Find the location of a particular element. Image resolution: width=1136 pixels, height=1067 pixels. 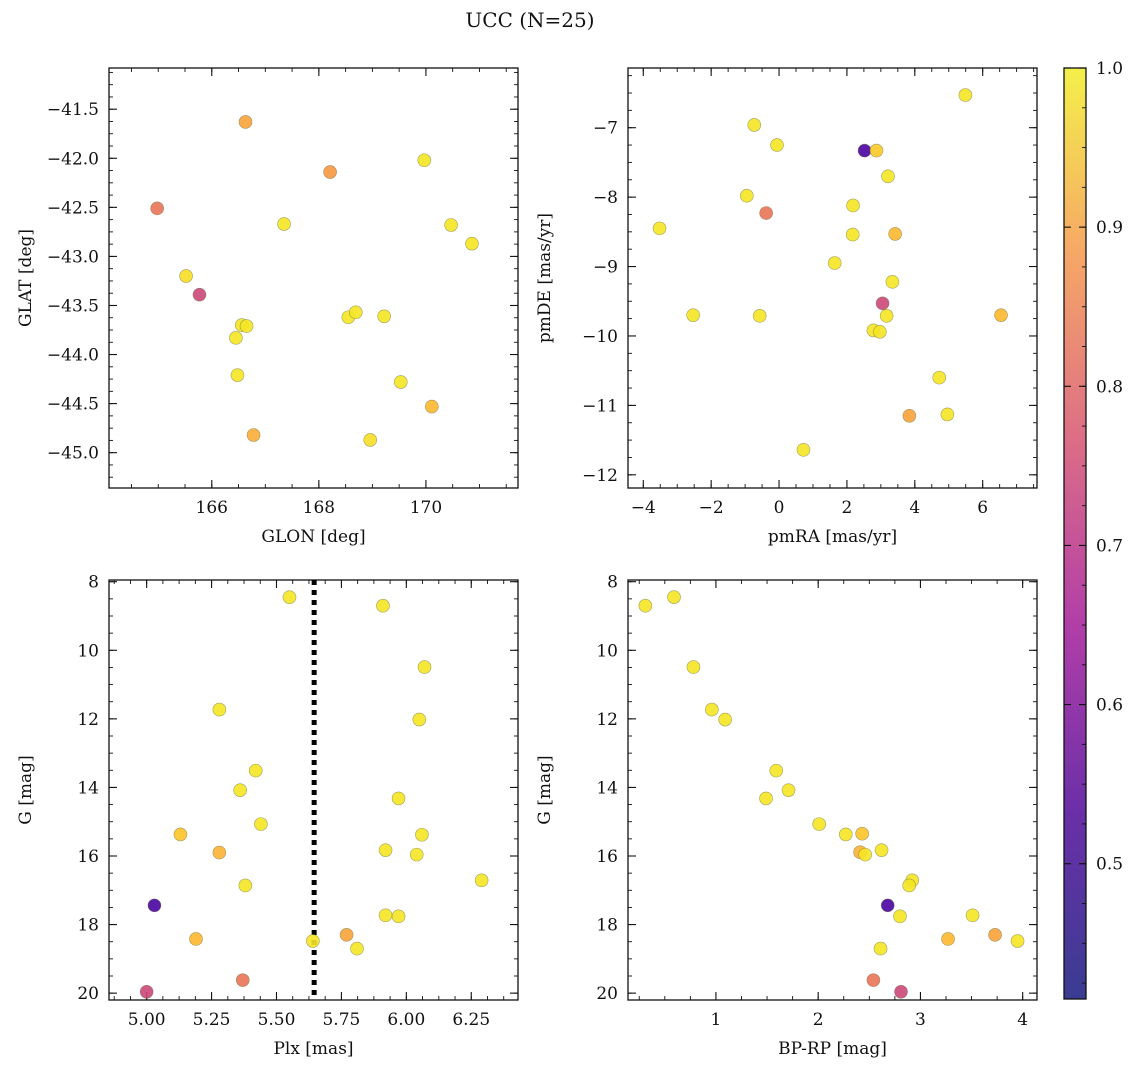

x-tick-label: 3 is located at coordinates (920, 1020).